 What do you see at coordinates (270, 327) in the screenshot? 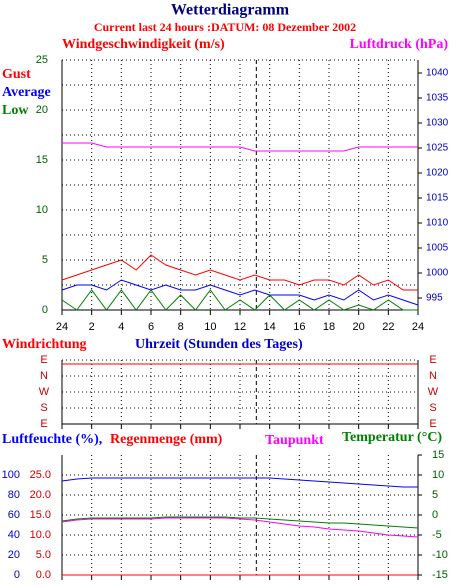
I see `x-tick-label: 14` at bounding box center [270, 327].